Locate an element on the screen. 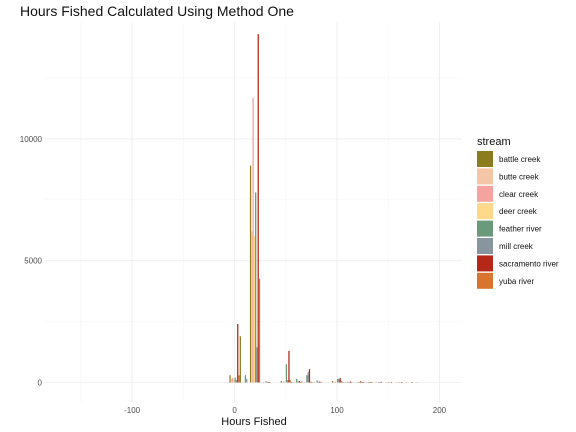 The width and height of the screenshot is (576, 432). legend-label: battle creek is located at coordinates (520, 159).